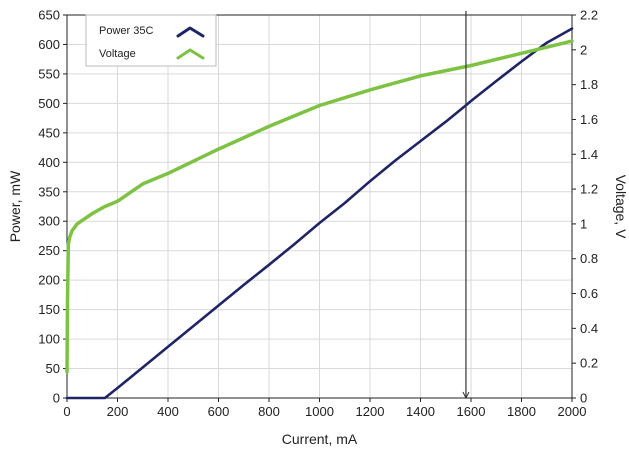  I want to click on y-right-tick-label: 2.2, so click(589, 15).